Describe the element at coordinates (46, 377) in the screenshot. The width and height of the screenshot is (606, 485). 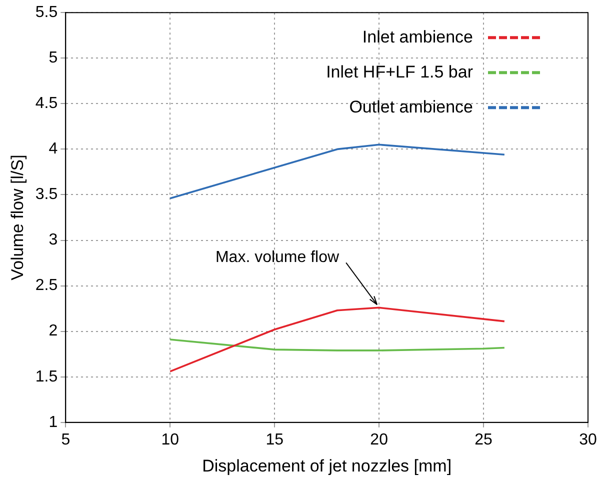
I see `y-tick-label: 1.5` at that location.